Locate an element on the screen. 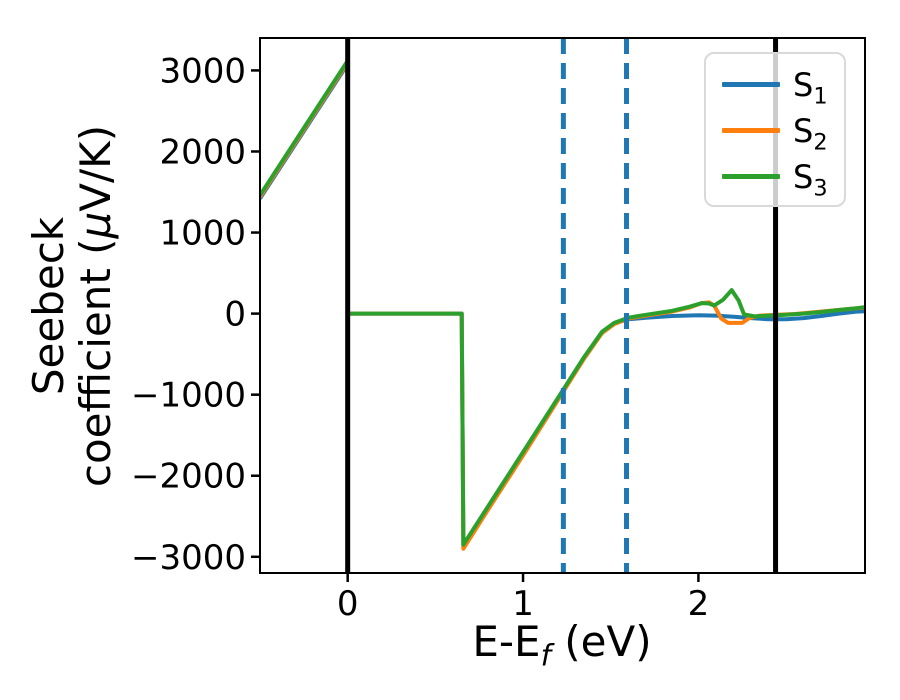  y-axis-label: Seebeck coefficient (μV/K) is located at coordinates (71, 306).